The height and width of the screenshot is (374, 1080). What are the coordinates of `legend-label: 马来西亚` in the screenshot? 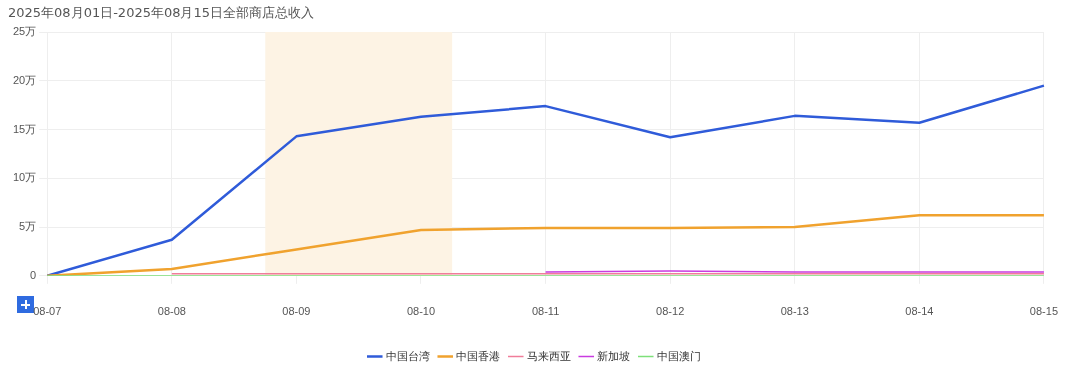 It's located at (548, 355).